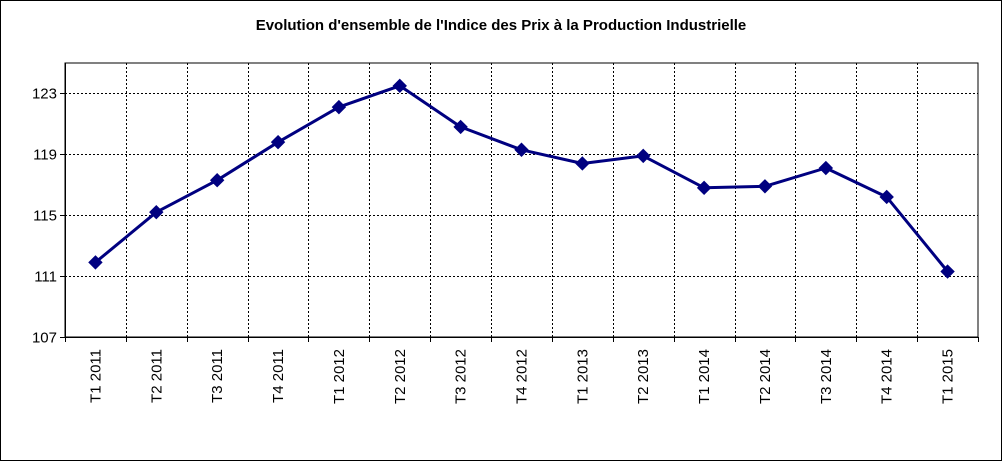 This screenshot has height=461, width=1002. I want to click on y-tick-label: 123, so click(44, 94).